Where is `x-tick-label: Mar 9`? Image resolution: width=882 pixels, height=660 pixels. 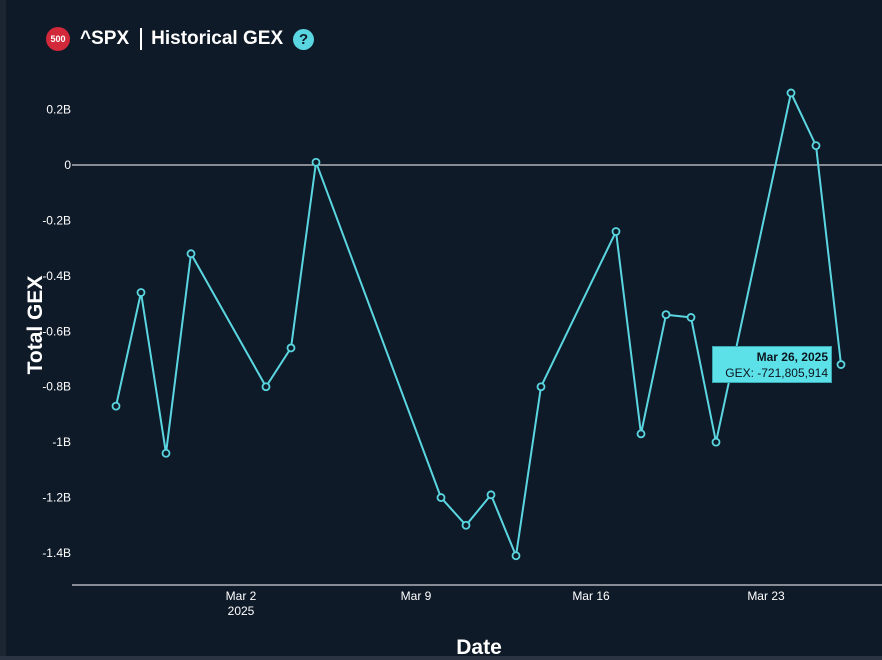
x-tick-label: Mar 9 is located at coordinates (416, 596).